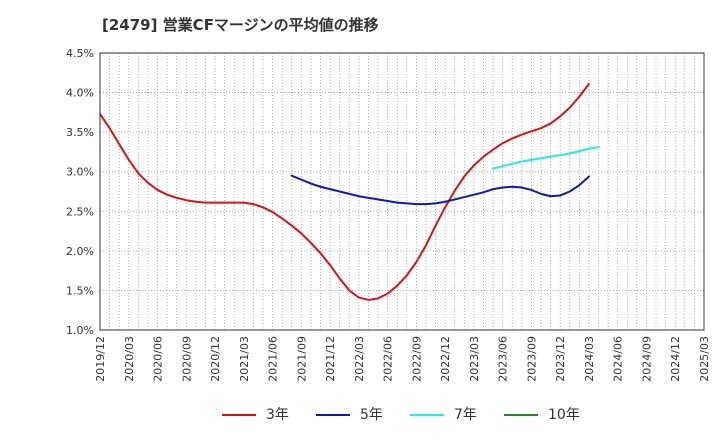  I want to click on chart-title: [2479] 営業CFマージンの平均値の推移, so click(240, 25).